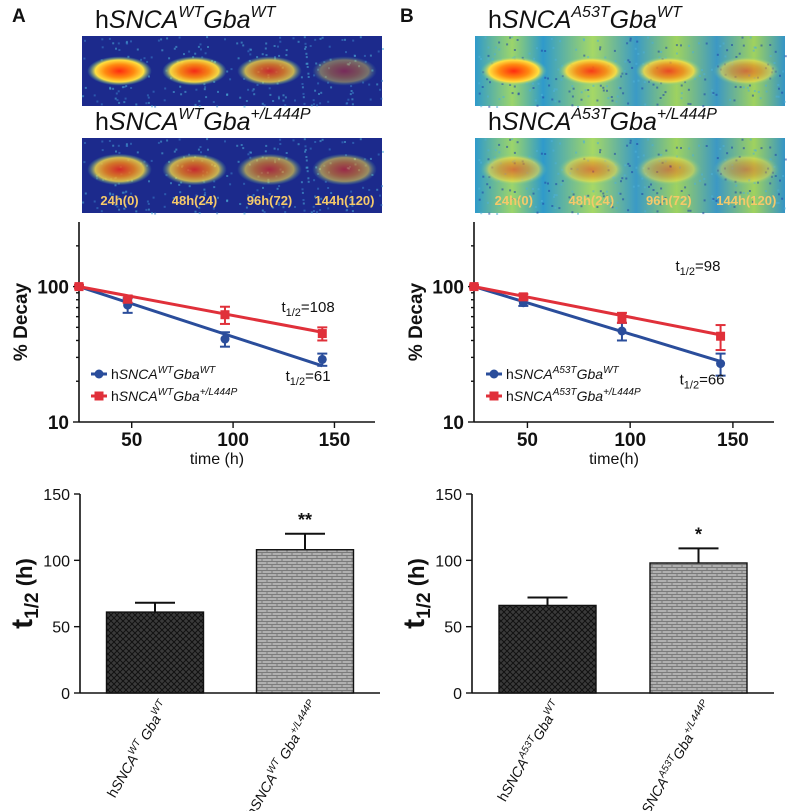 Image resolution: width=799 pixels, height=811 pixels. Describe the element at coordinates (631, 72) in the screenshot. I see `blot-image-b-wt` at that location.